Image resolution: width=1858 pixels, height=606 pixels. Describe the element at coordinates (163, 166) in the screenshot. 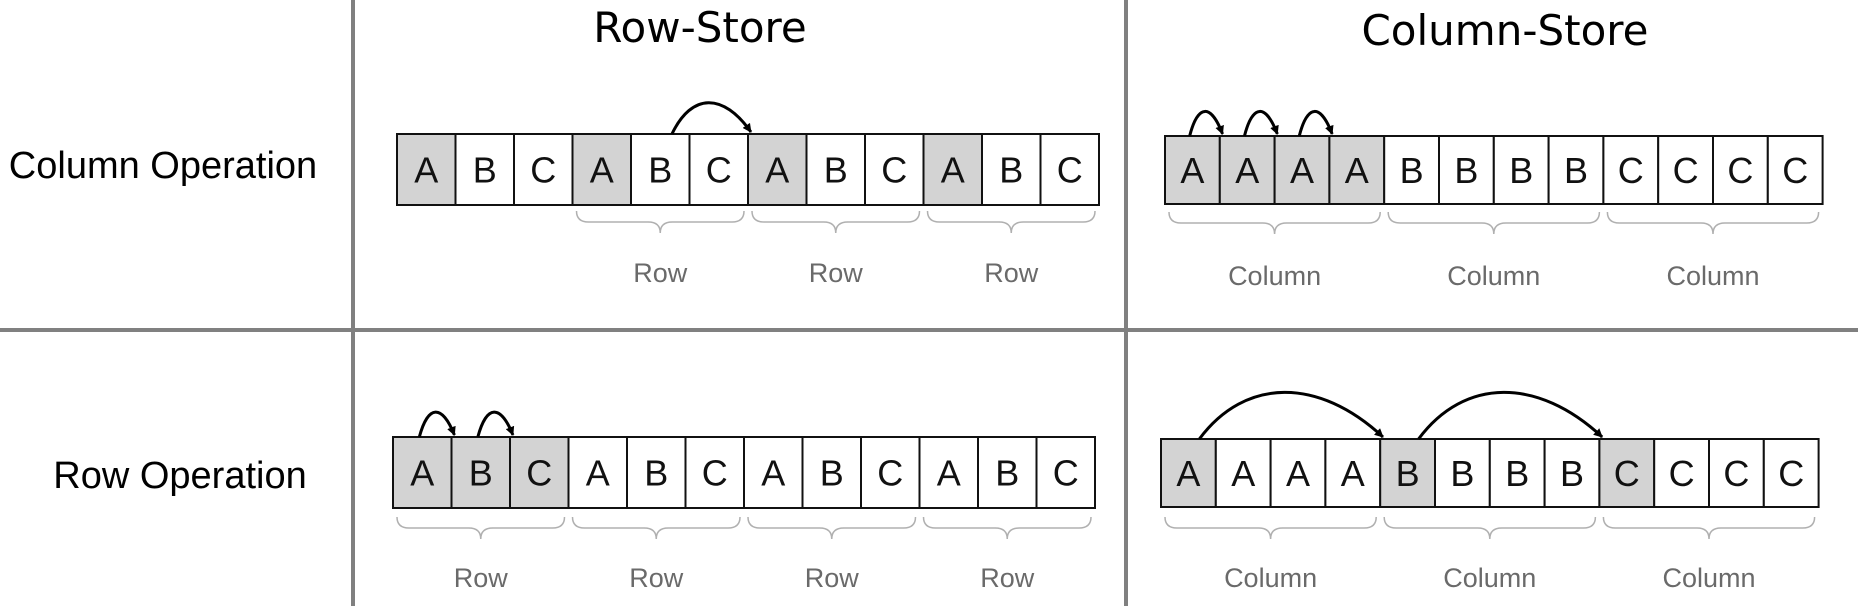

I see `row-label-column-operation: Column Operation` at that location.